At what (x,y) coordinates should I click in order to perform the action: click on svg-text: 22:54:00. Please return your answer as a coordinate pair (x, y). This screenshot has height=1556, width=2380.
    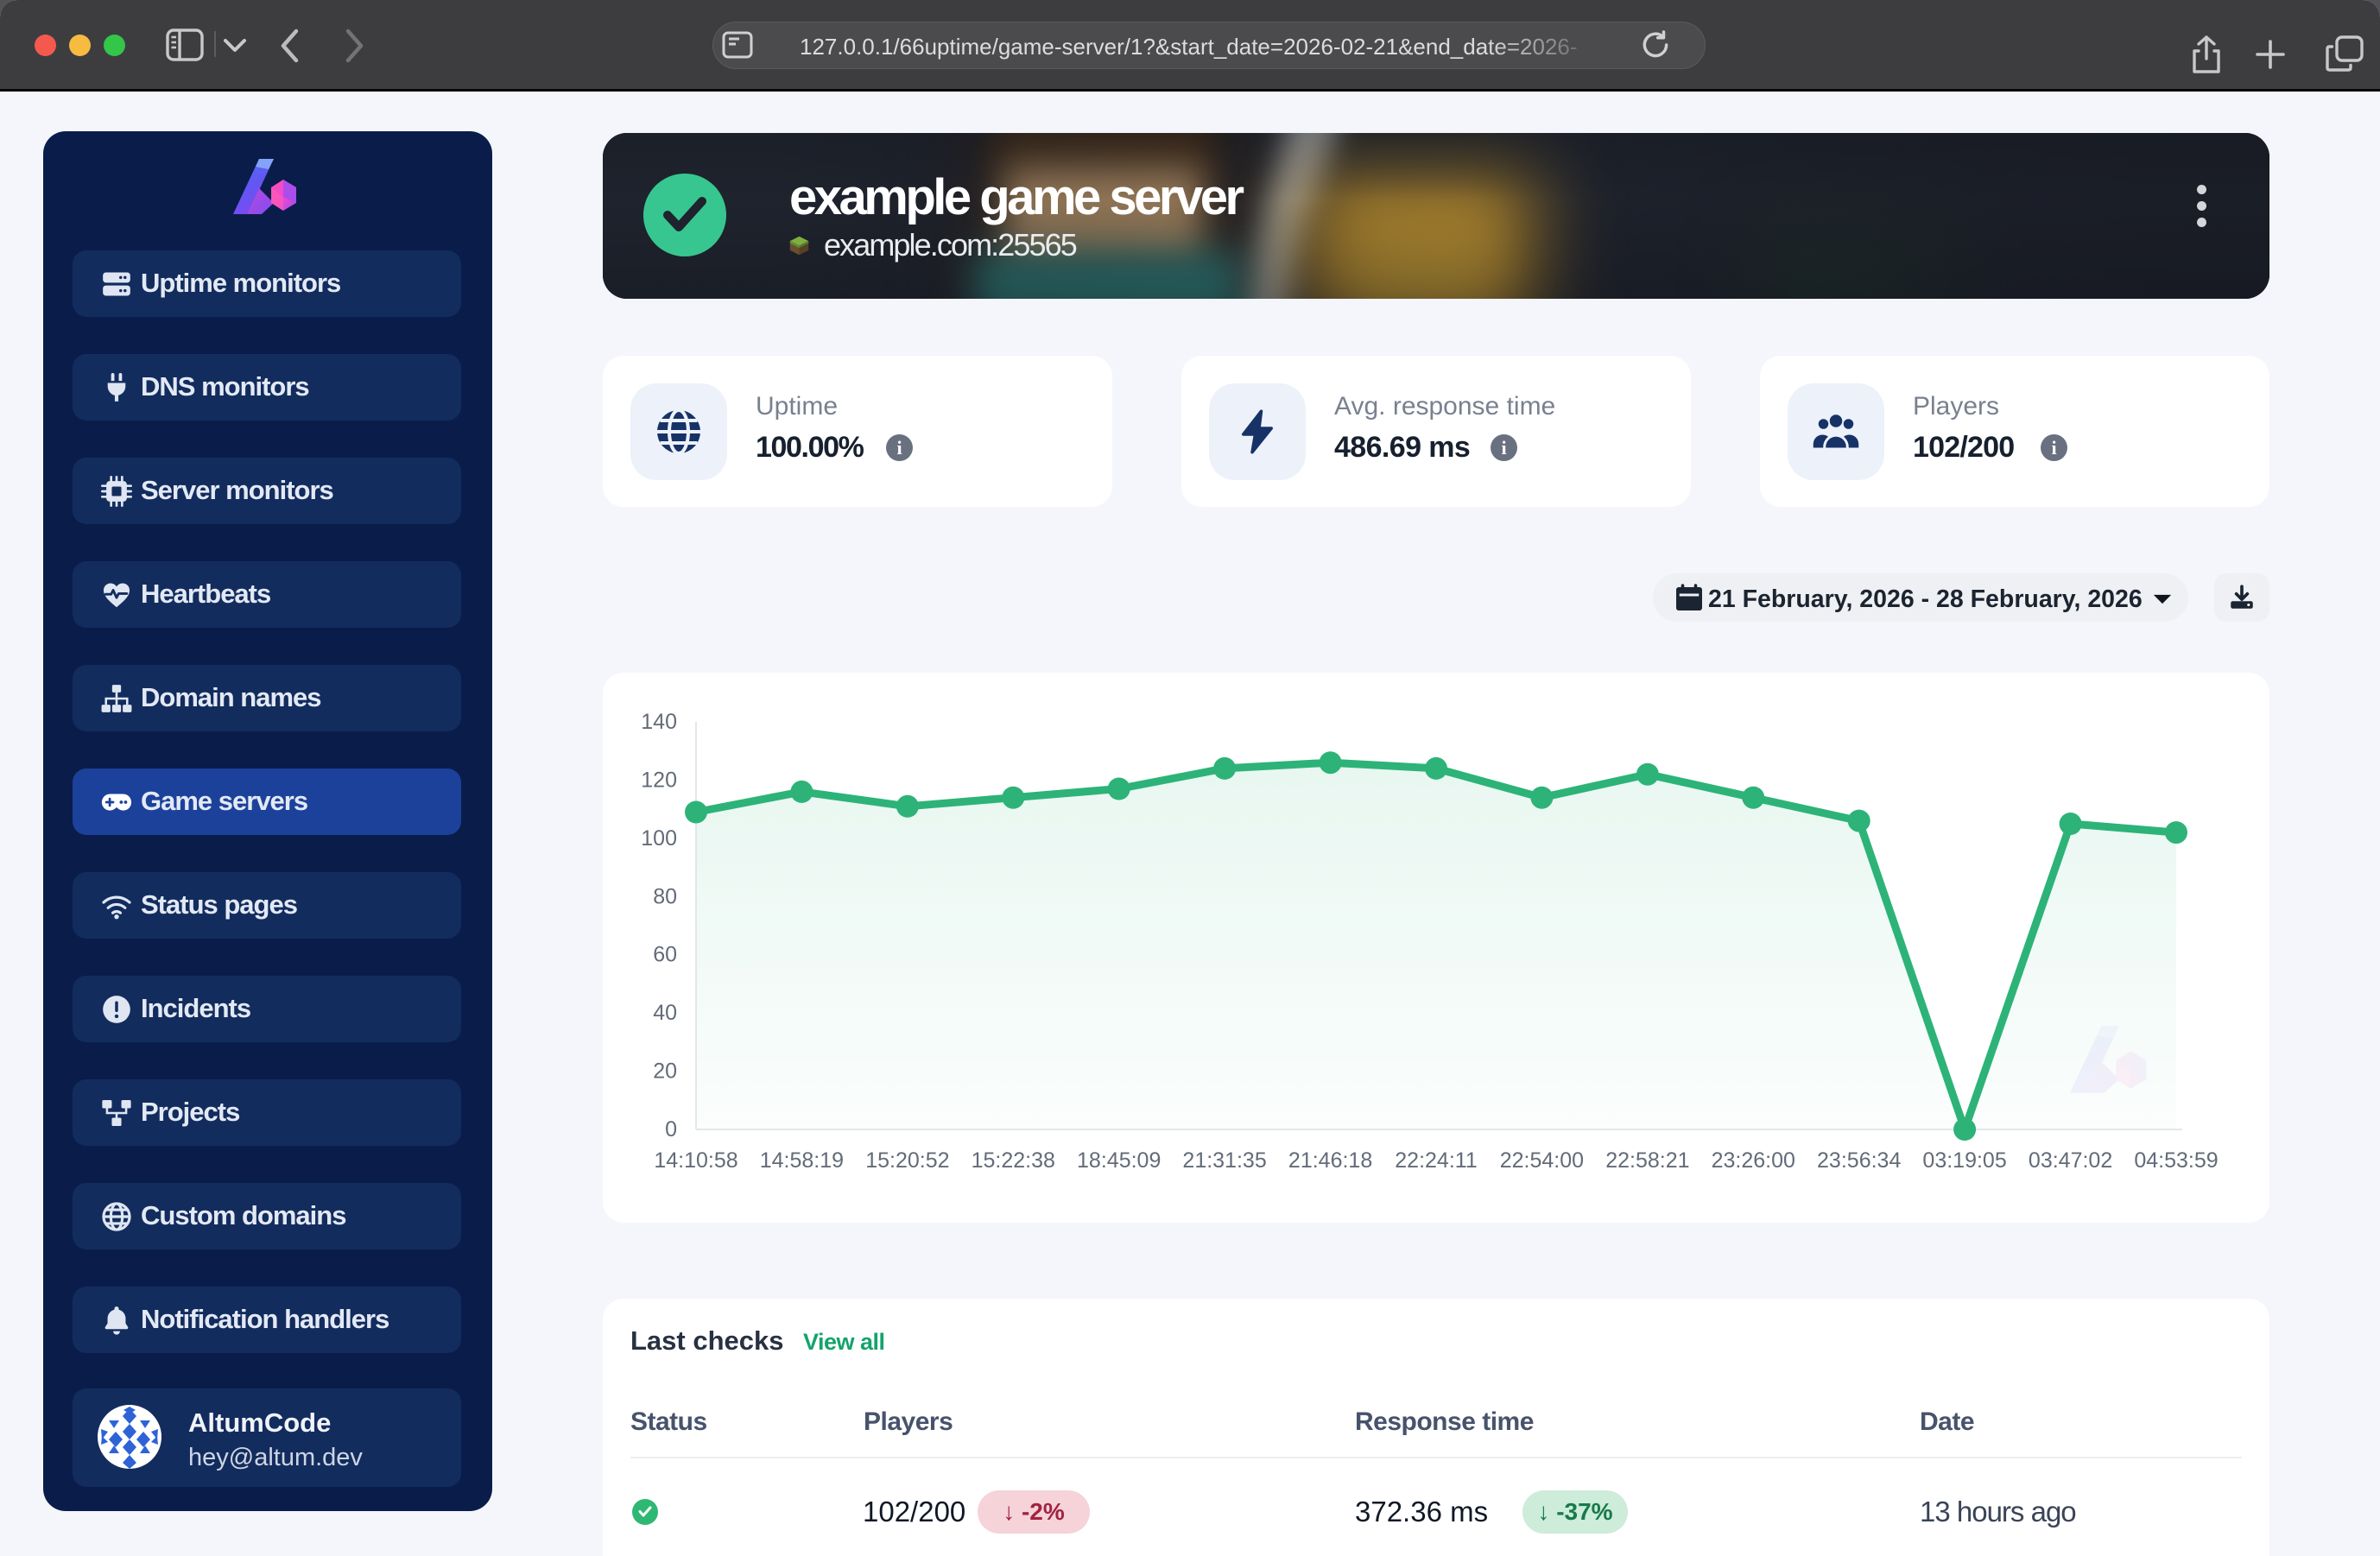
    Looking at the image, I should click on (1542, 1160).